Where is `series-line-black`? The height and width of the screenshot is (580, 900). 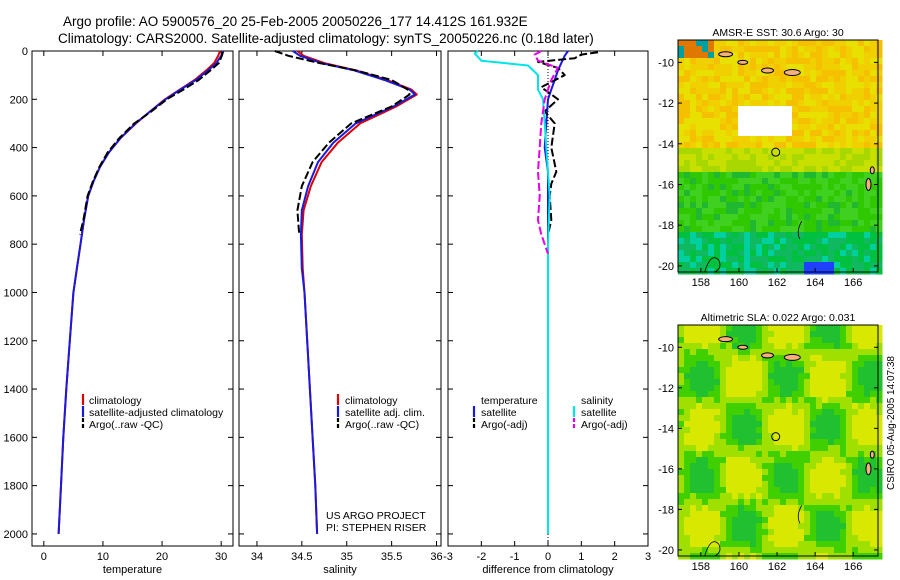 series-line-black is located at coordinates (342, 142).